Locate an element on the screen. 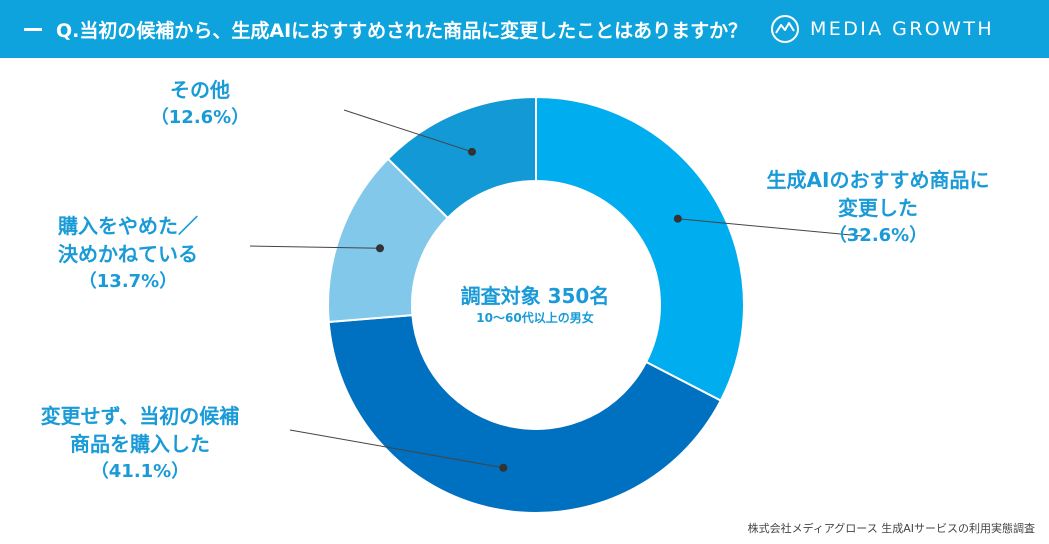 The height and width of the screenshot is (544, 1049). source-note: 株式会社メディアグロース 生成AIサービスの利用実態調査 is located at coordinates (891, 528).